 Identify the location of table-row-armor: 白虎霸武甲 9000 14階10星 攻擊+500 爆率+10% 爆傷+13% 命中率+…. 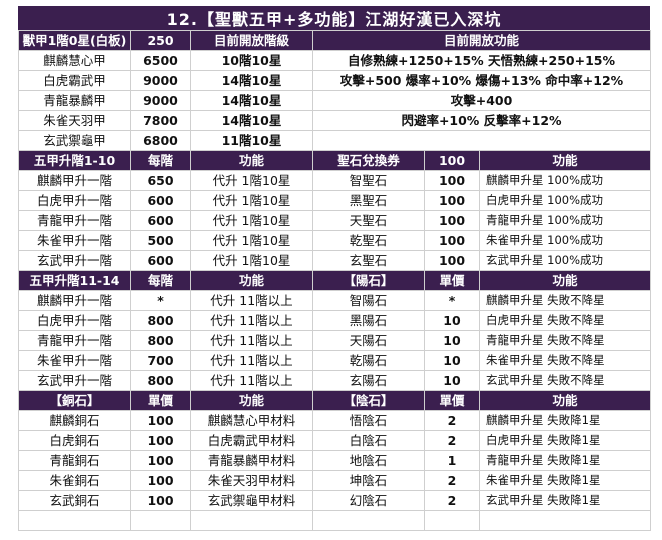
(335, 80).